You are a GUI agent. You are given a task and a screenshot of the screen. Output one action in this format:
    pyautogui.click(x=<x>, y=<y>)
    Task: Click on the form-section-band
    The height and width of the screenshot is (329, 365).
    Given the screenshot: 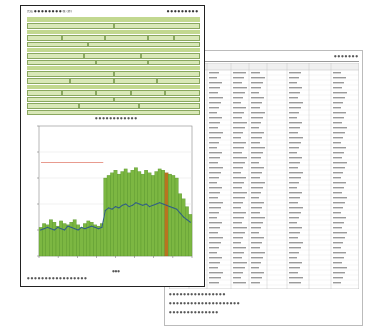 What is the action you would take?
    pyautogui.click(x=113, y=32)
    